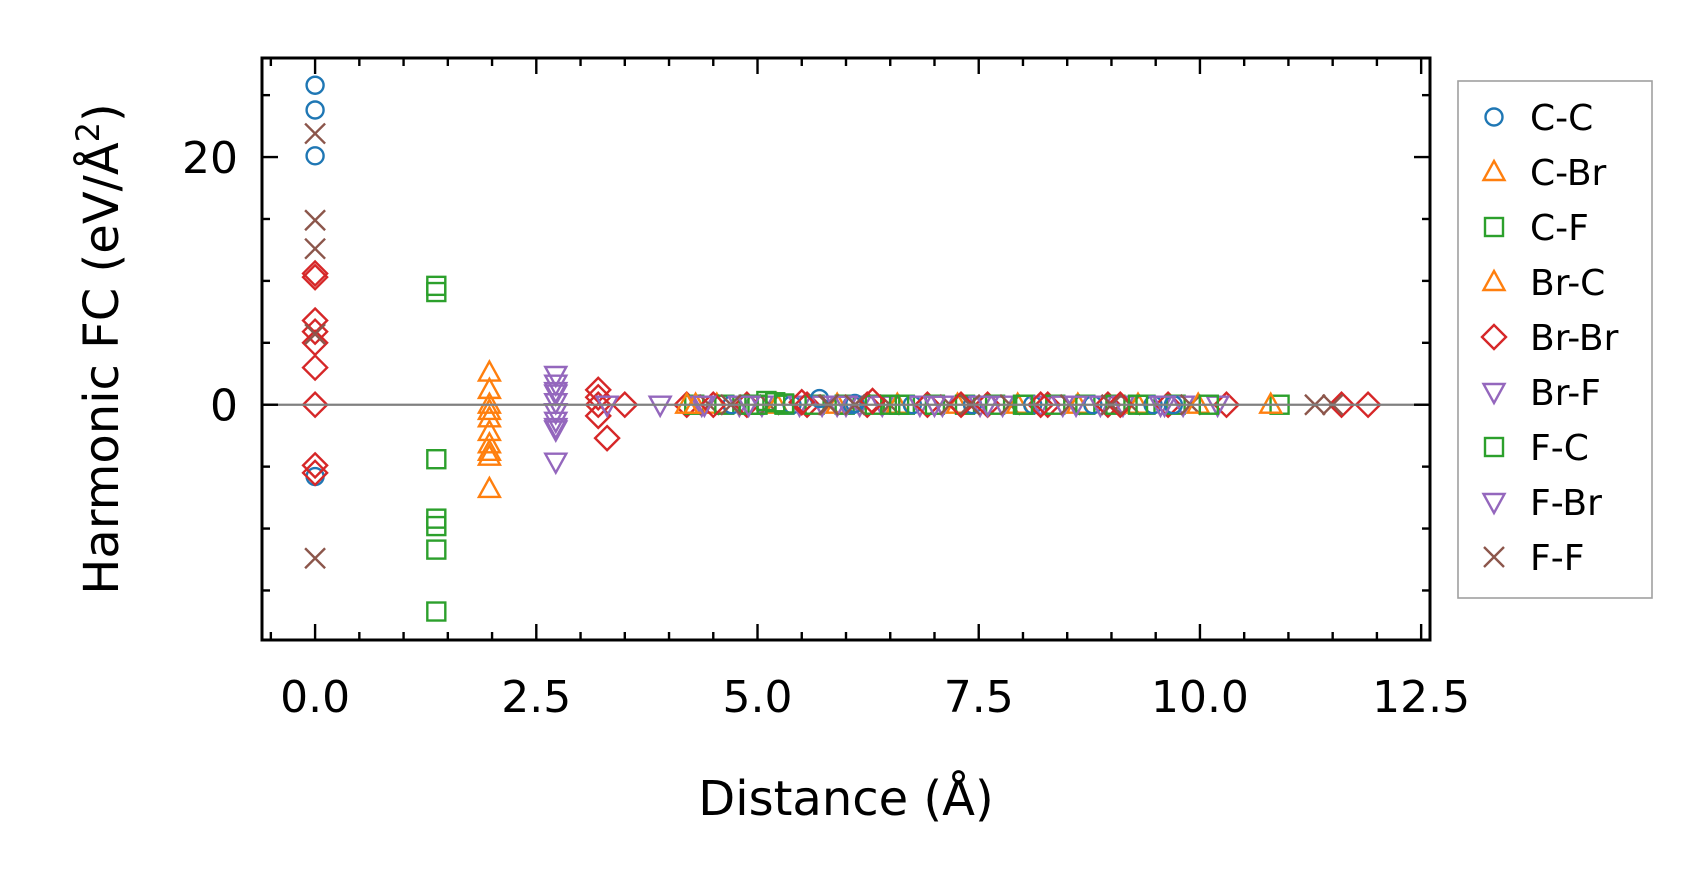 This screenshot has height=883, width=1700. What do you see at coordinates (1494, 170) in the screenshot?
I see `legend-marker-c-br` at bounding box center [1494, 170].